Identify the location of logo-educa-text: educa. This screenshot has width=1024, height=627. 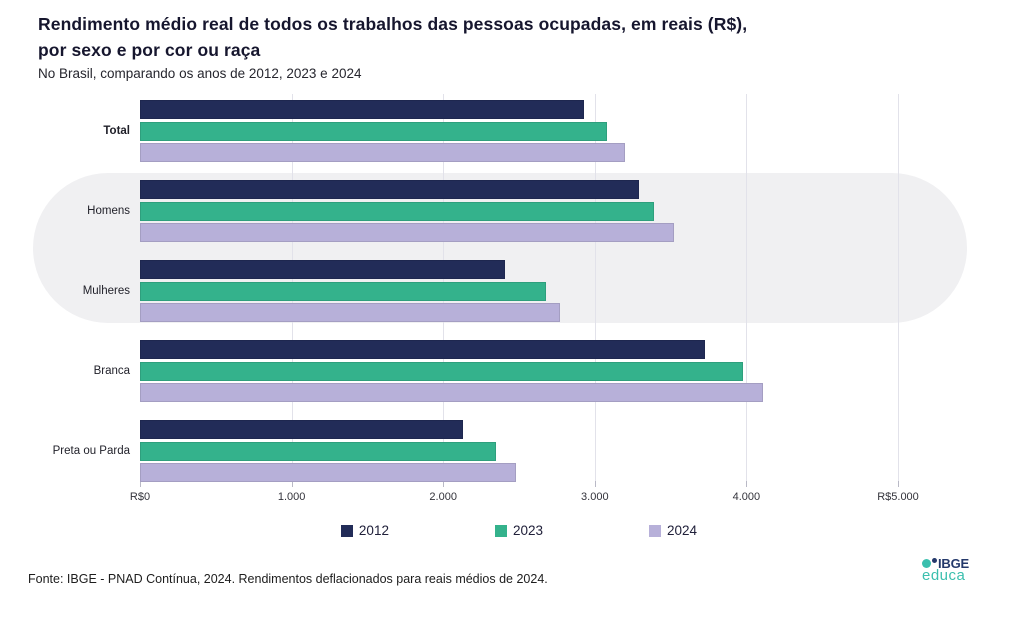
(944, 575).